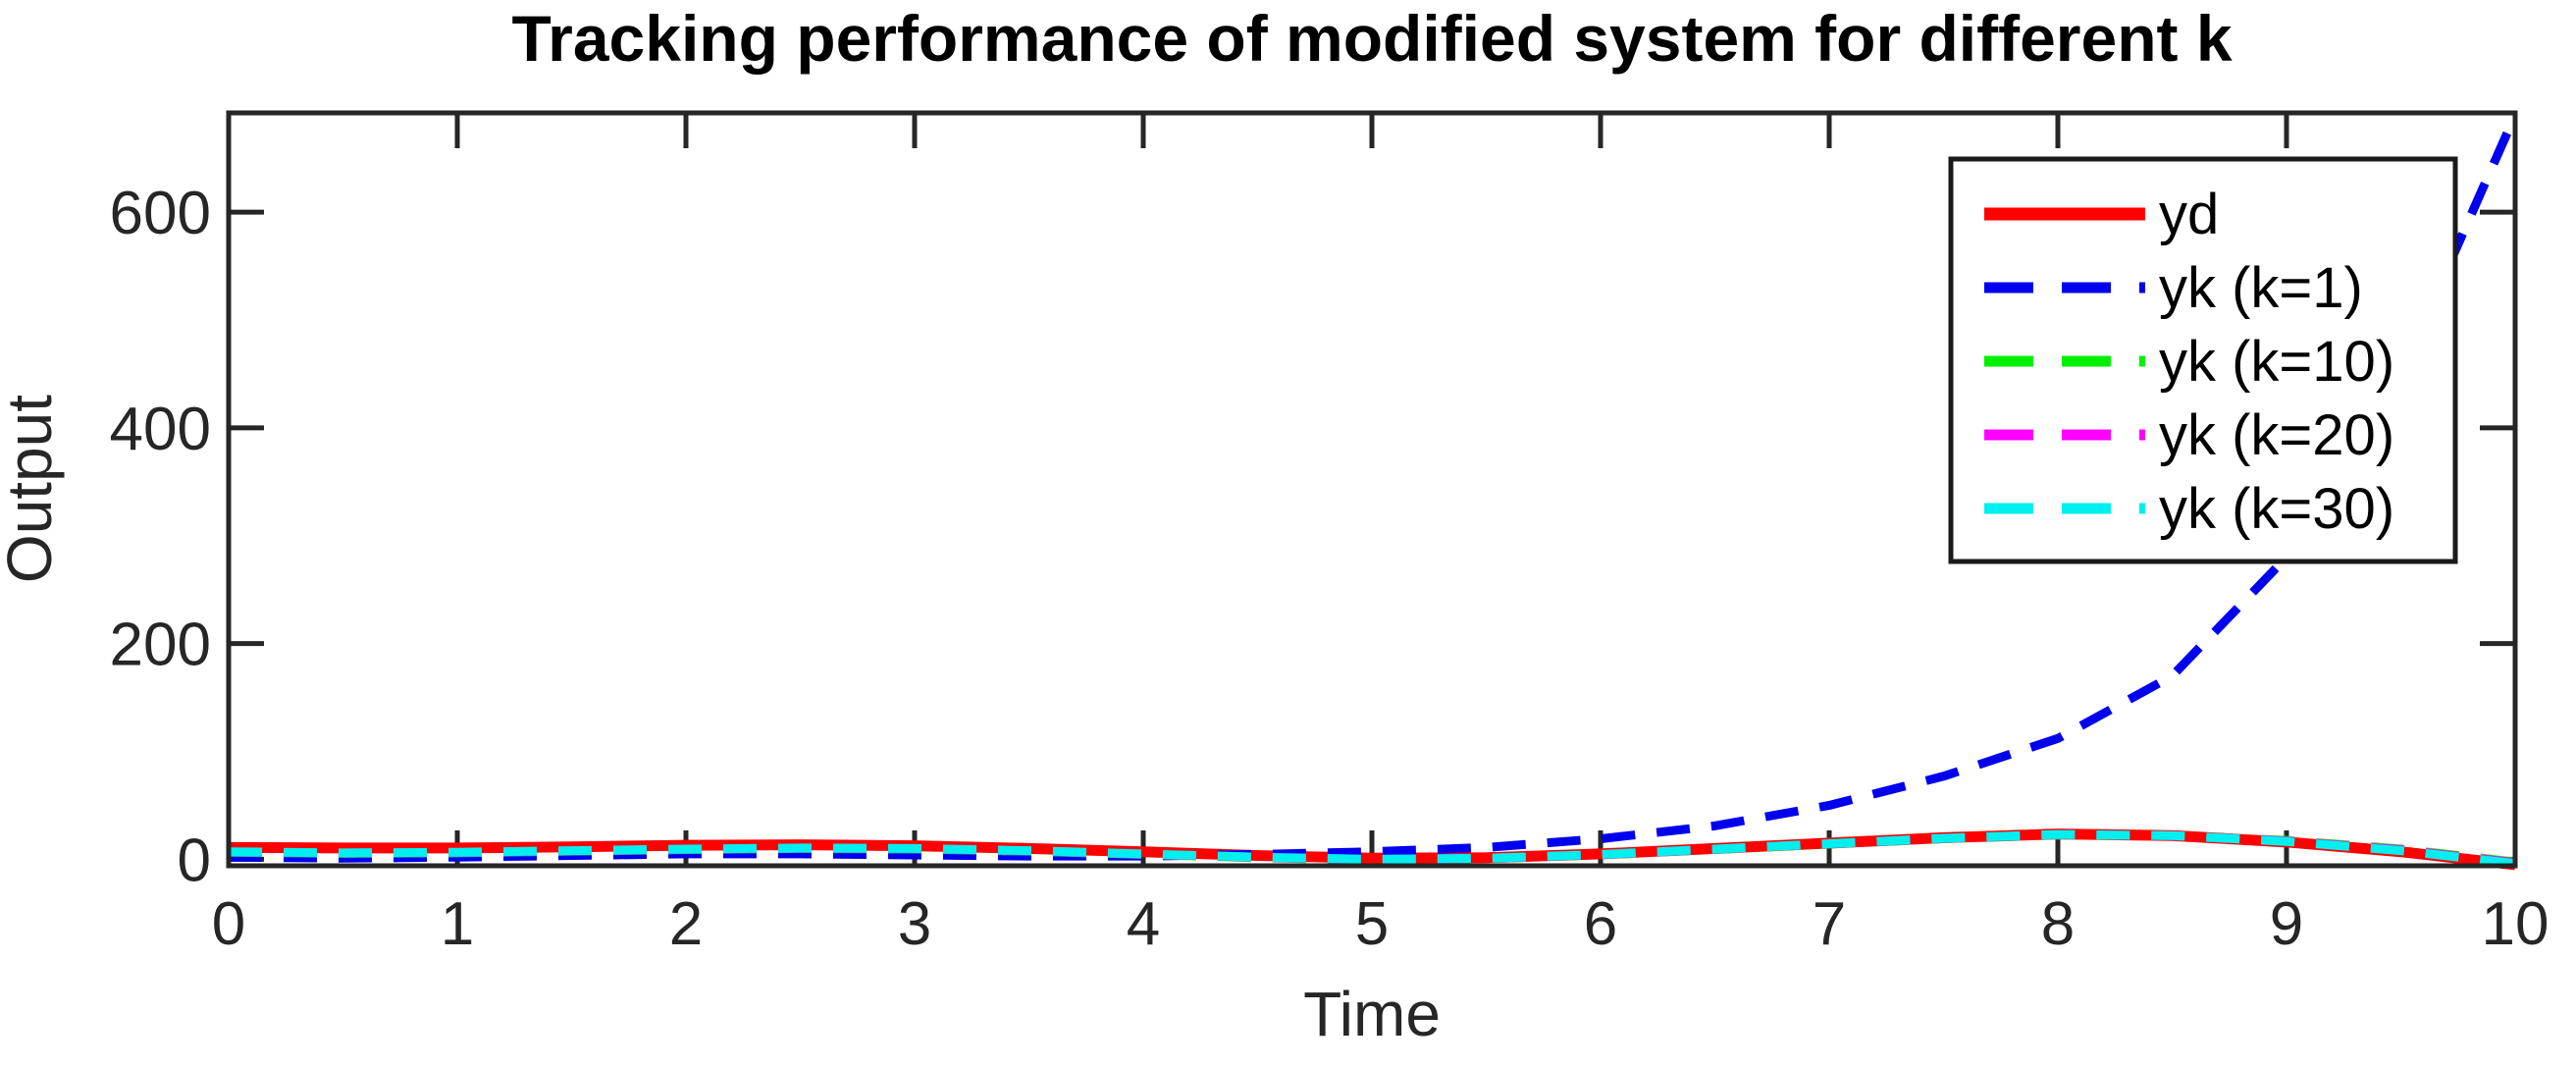 The height and width of the screenshot is (1067, 2576). I want to click on x-tick-label: 3, so click(914, 924).